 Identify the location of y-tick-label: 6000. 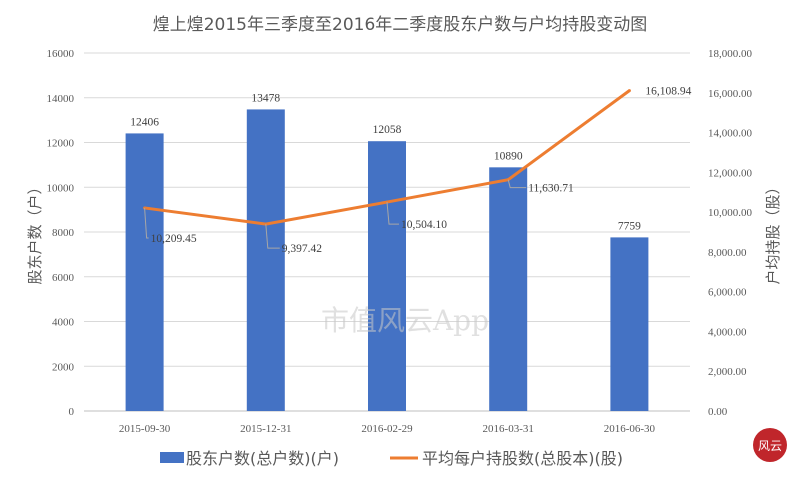
(63, 278).